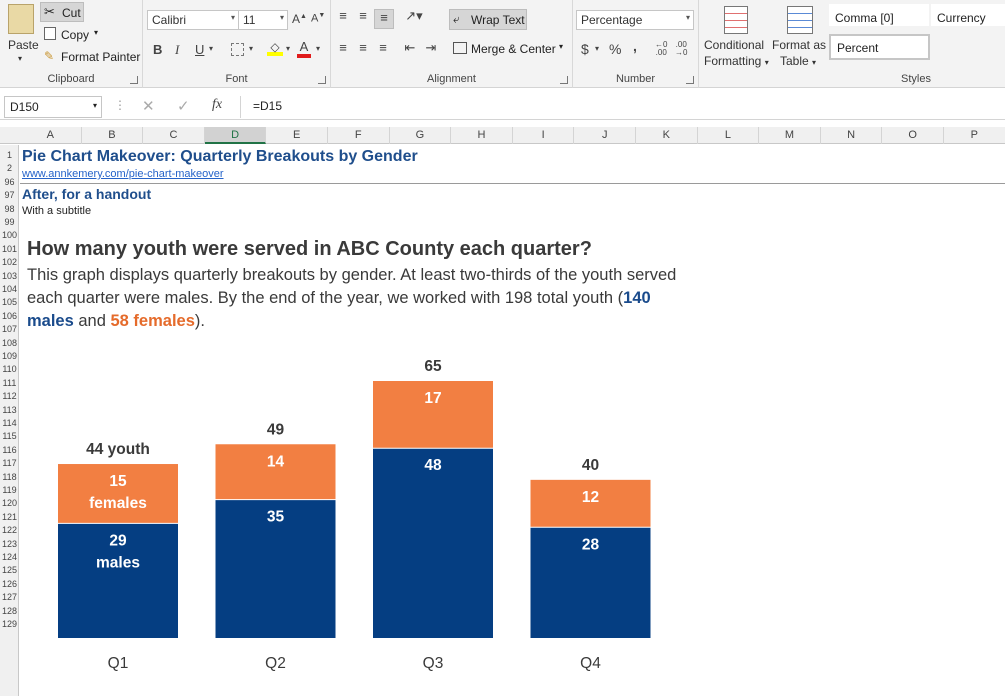  I want to click on increase-decimal-icon: ←0.00, so click(661, 48).